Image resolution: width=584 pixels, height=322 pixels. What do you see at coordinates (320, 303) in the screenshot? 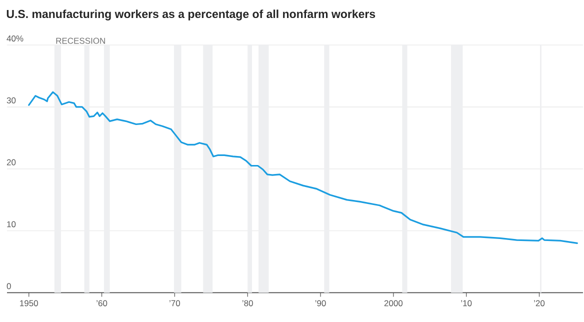
I see `x-tick-label: ’90` at bounding box center [320, 303].